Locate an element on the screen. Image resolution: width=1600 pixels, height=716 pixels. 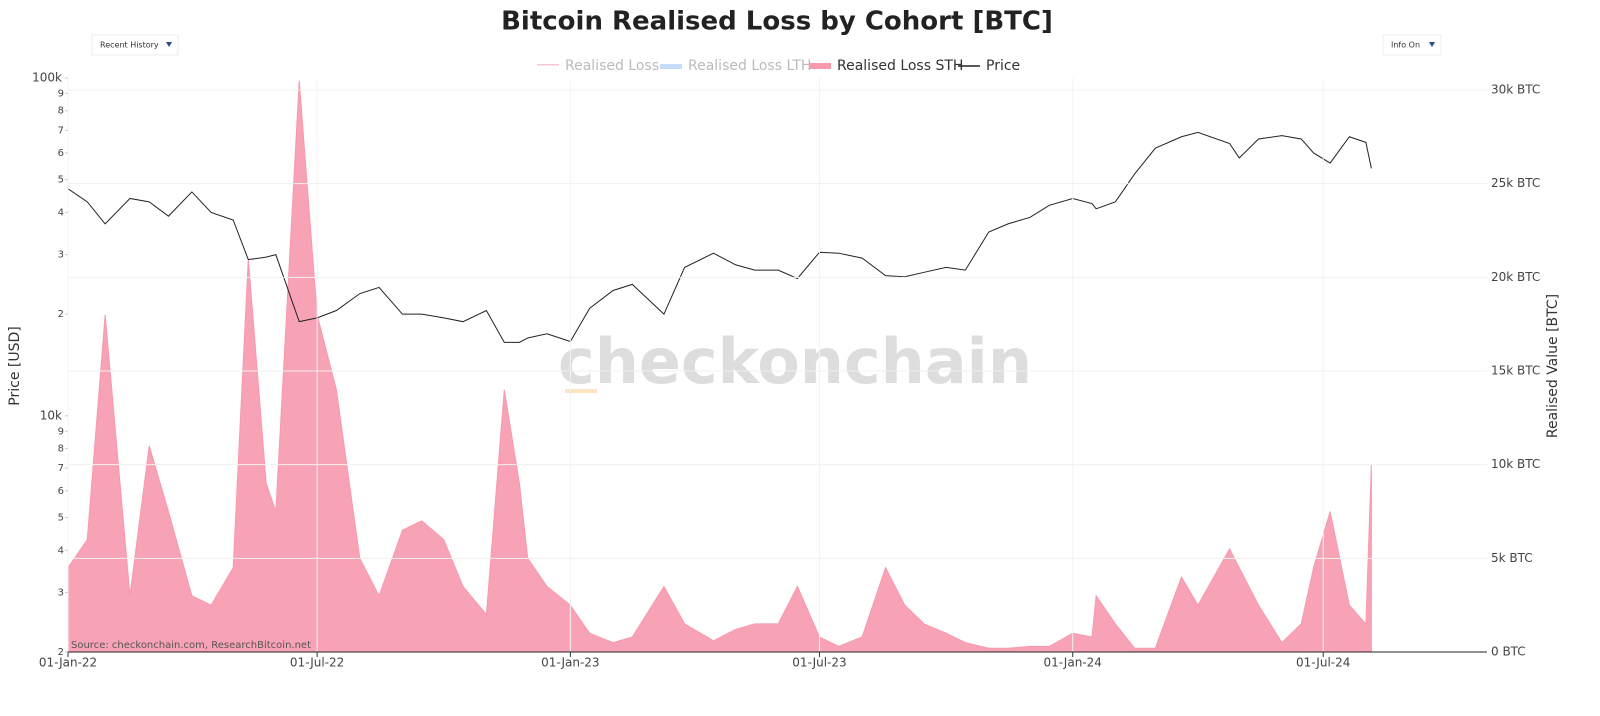
legend-label: Realised Loss LTH is located at coordinates (749, 66).